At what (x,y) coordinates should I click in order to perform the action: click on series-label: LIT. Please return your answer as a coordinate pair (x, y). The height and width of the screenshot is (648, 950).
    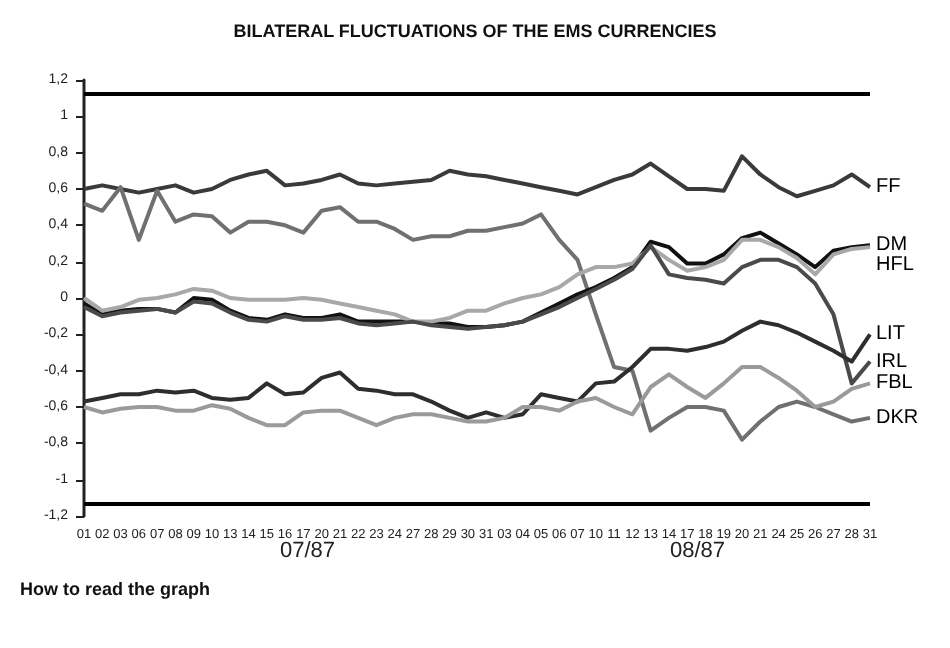
    Looking at the image, I should click on (890, 334).